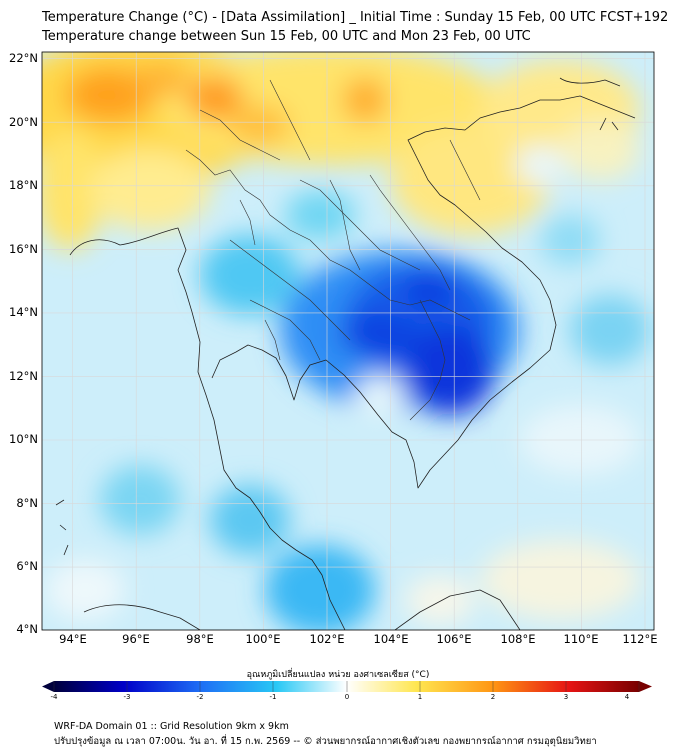  What do you see at coordinates (23, 376) in the screenshot?
I see `lat-label: 12°N` at bounding box center [23, 376].